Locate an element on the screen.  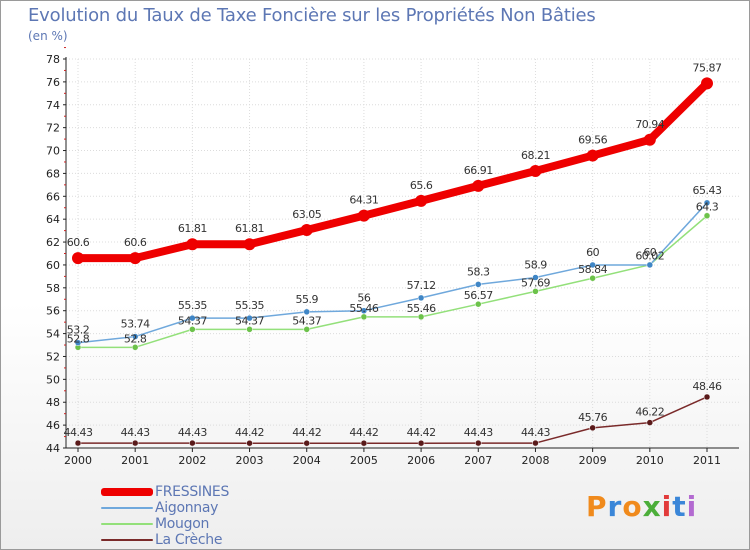
data-label-aigonnay: 56 is located at coordinates (363, 298).